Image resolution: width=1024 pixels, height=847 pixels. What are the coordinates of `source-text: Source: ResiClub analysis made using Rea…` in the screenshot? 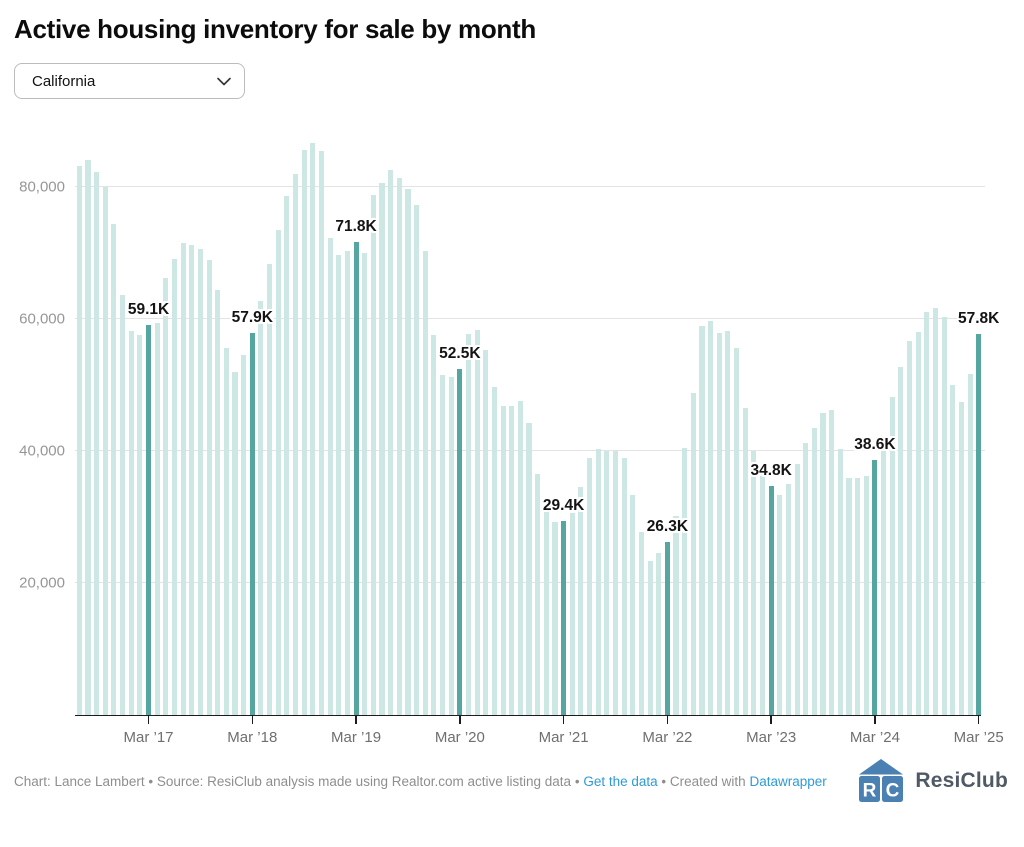 It's located at (364, 781).